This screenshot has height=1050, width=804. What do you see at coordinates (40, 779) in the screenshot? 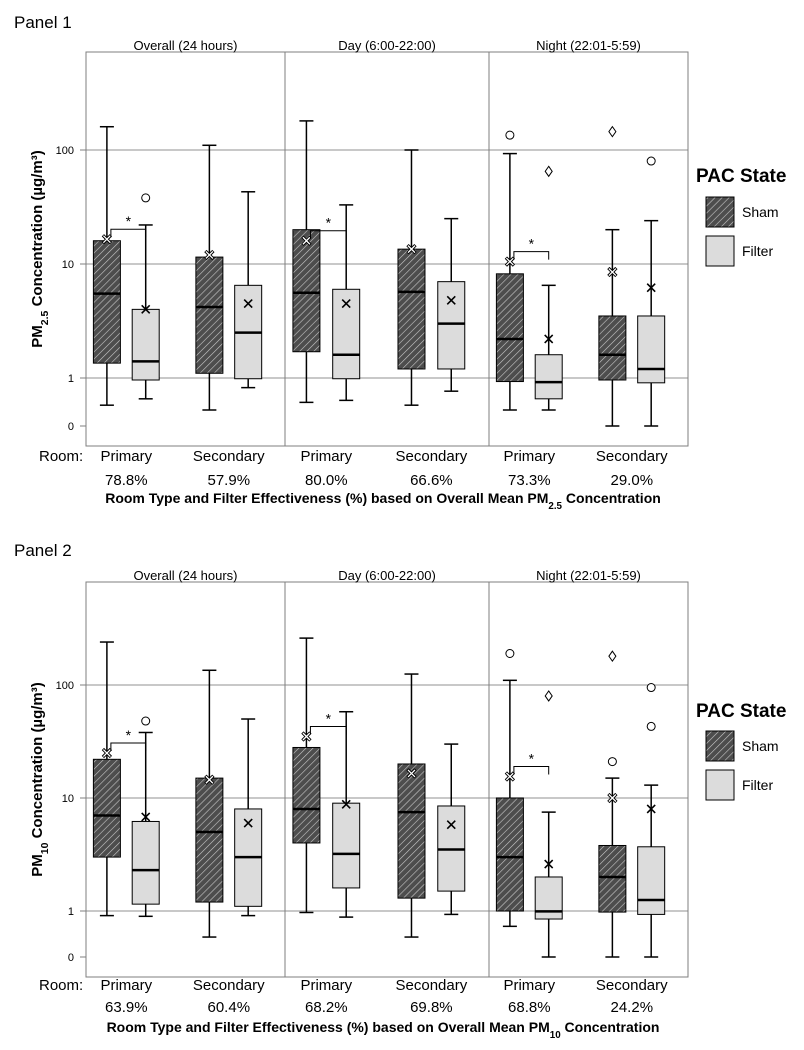
I see `y-axis-title: PM10 Concentration (µg/m³)` at bounding box center [40, 779].